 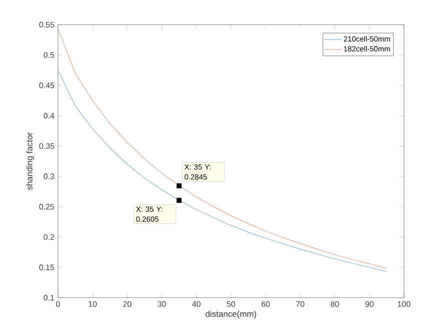 I want to click on x-axis-title: distance(mm), so click(x=231, y=314).